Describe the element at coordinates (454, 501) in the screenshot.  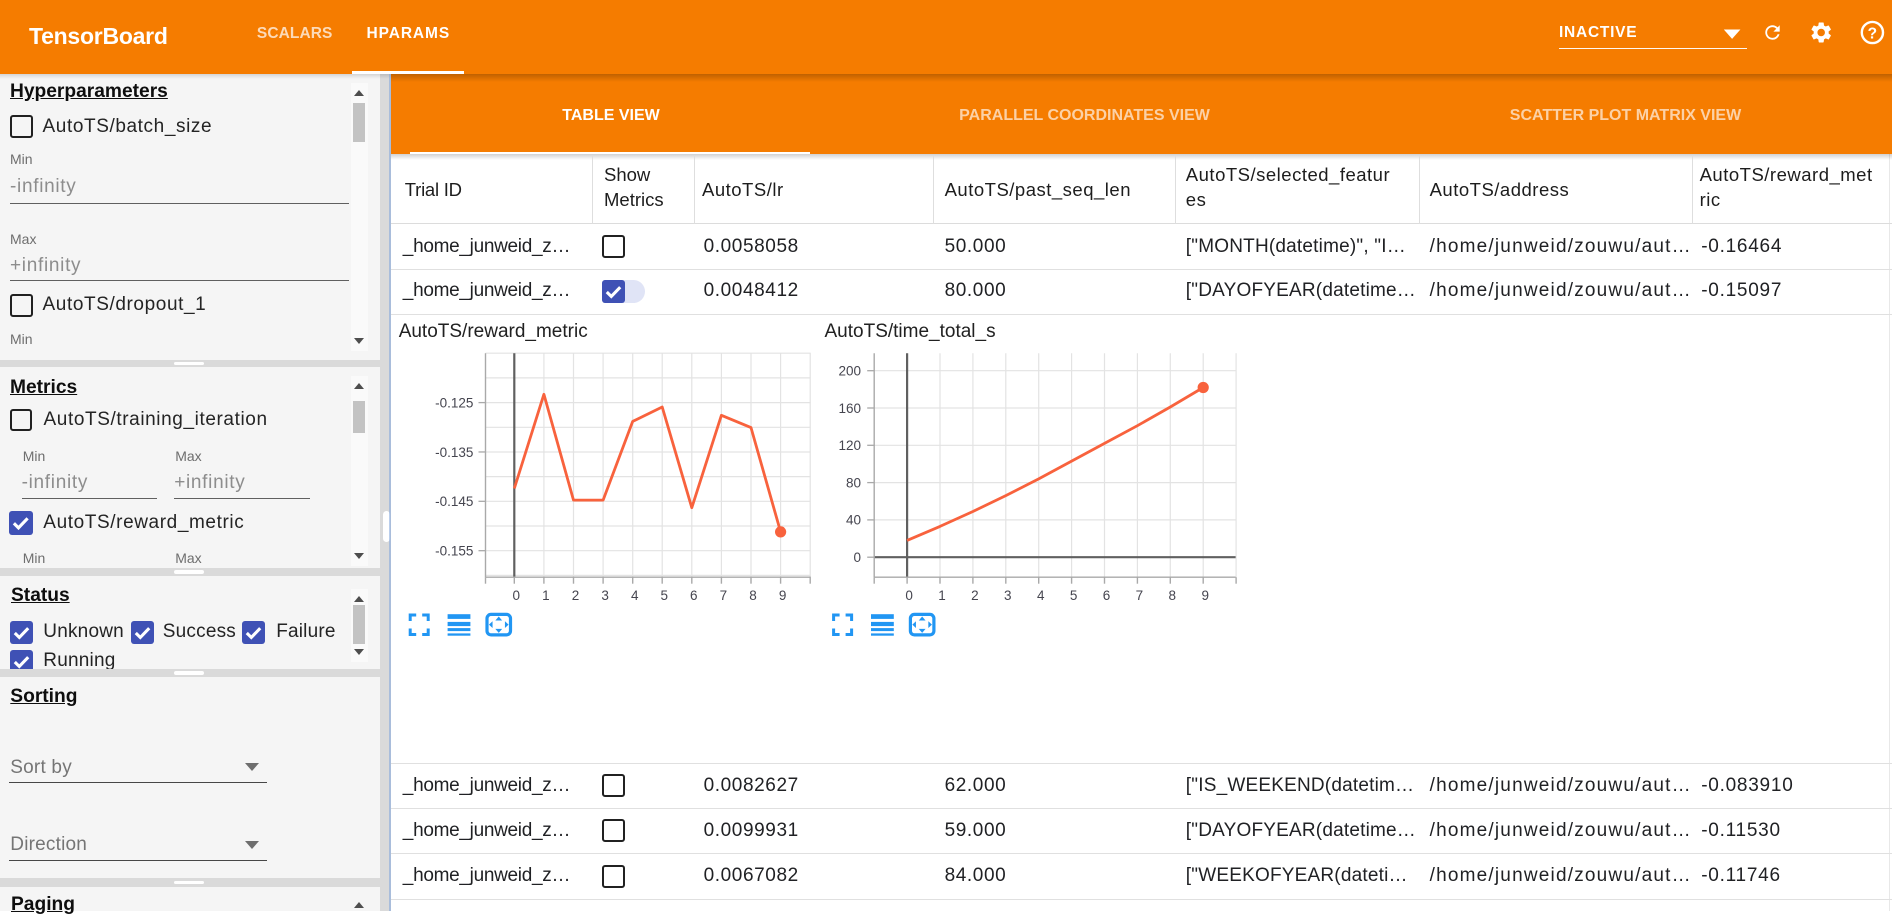
I see `svg-text: -0.145` at that location.